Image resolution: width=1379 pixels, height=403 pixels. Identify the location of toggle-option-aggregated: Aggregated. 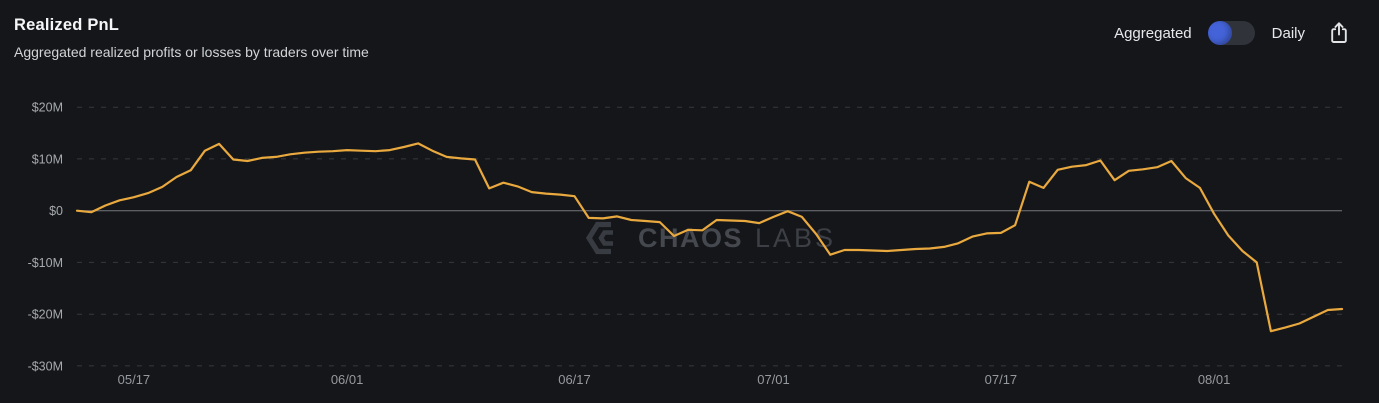
(1153, 33).